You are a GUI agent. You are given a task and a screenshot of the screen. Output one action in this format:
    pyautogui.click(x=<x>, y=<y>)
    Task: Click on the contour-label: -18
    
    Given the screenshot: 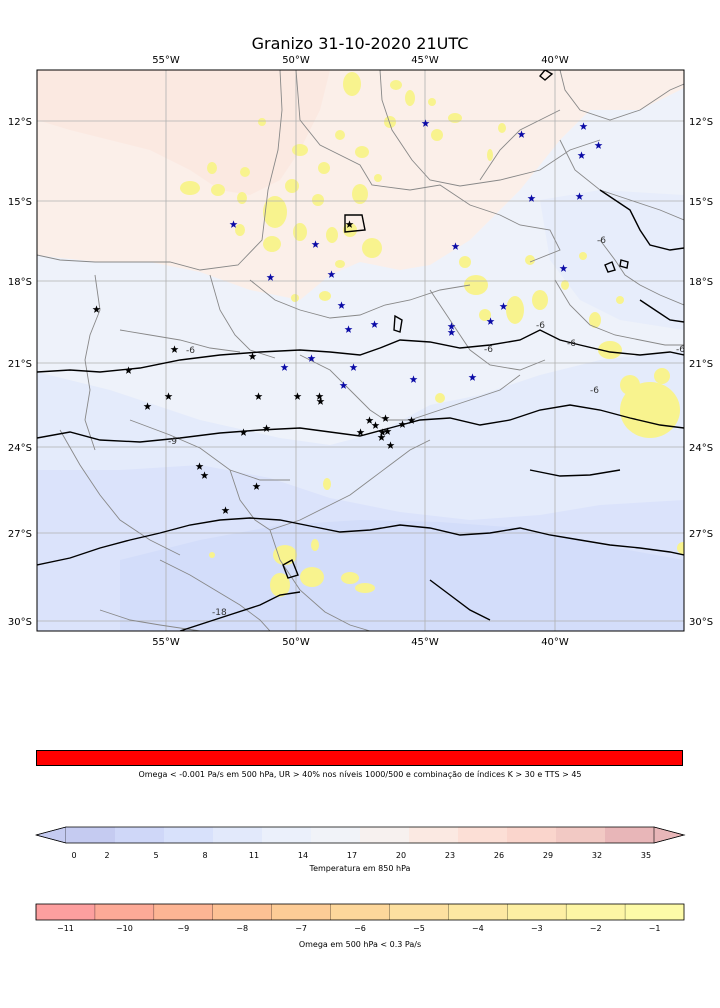 What is the action you would take?
    pyautogui.click(x=219, y=613)
    